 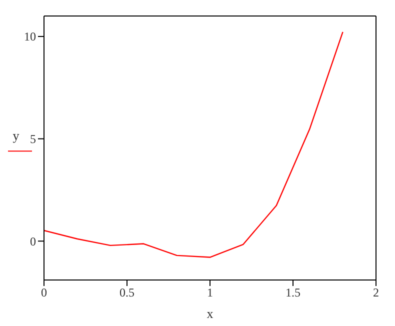 What do you see at coordinates (210, 313) in the screenshot?
I see `x-axis-title: x` at bounding box center [210, 313].